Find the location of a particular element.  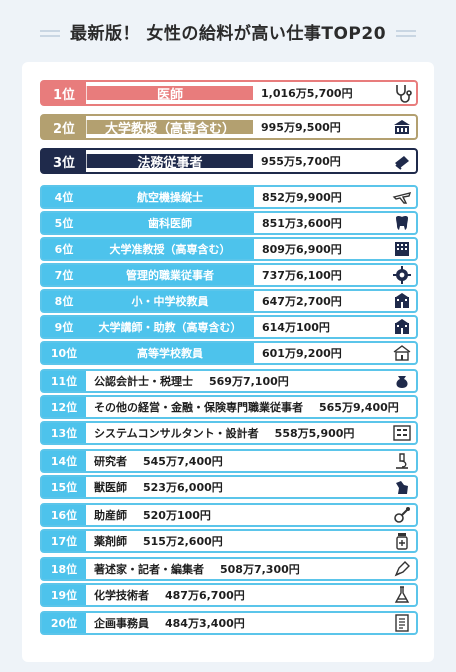

job-title: 大学講師・助教（高専含む） is located at coordinates (170, 327).